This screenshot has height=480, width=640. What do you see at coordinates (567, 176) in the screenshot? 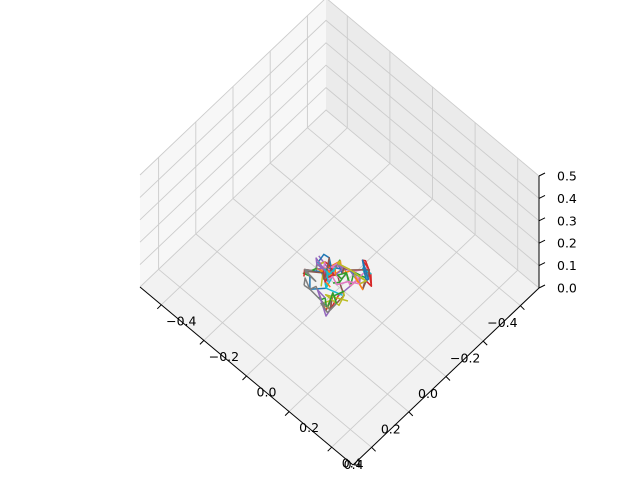
I see `z-tick-label: 0.5` at bounding box center [567, 176].